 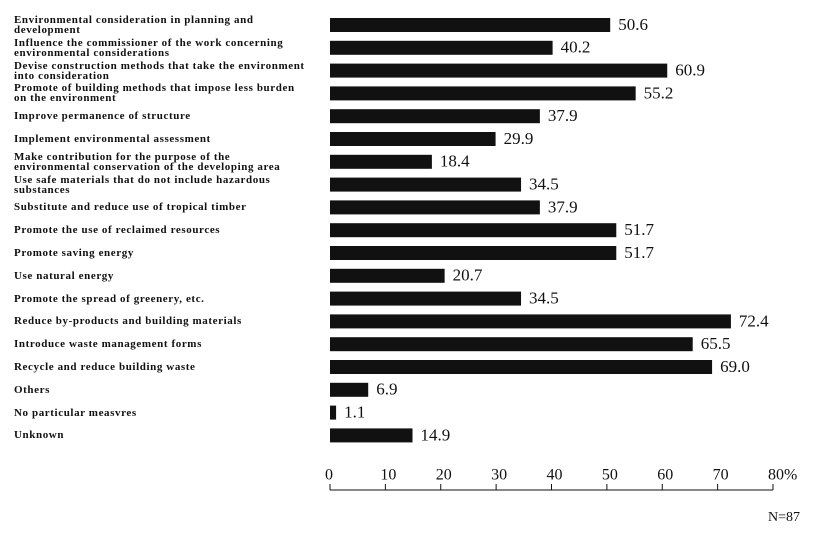 What do you see at coordinates (782, 475) in the screenshot?
I see `x-tick-label: 80%` at bounding box center [782, 475].